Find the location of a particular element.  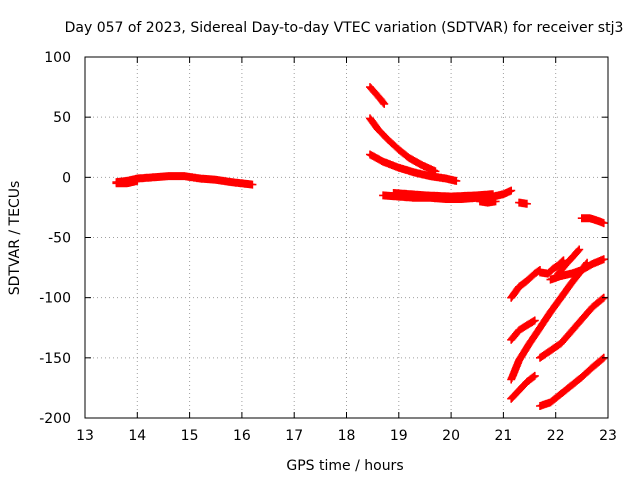

y-tick-label: 50 is located at coordinates (62, 118).